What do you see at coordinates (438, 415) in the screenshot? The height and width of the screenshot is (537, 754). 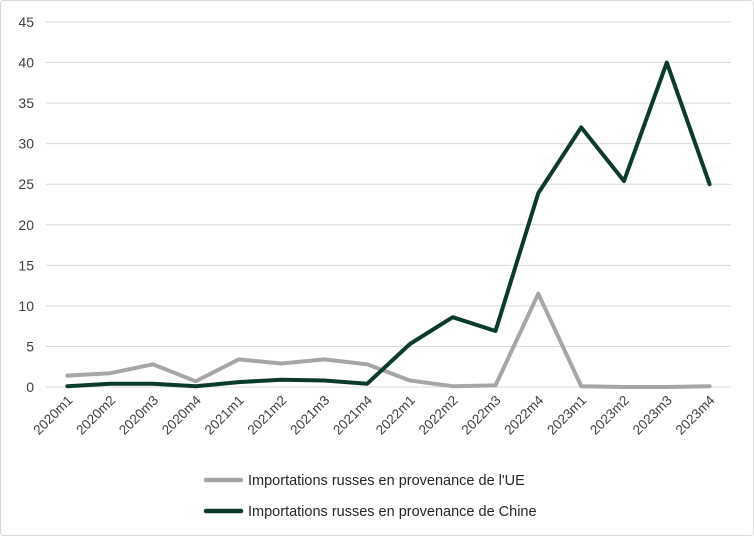 I see `x-tick-label: 2022m2` at bounding box center [438, 415].